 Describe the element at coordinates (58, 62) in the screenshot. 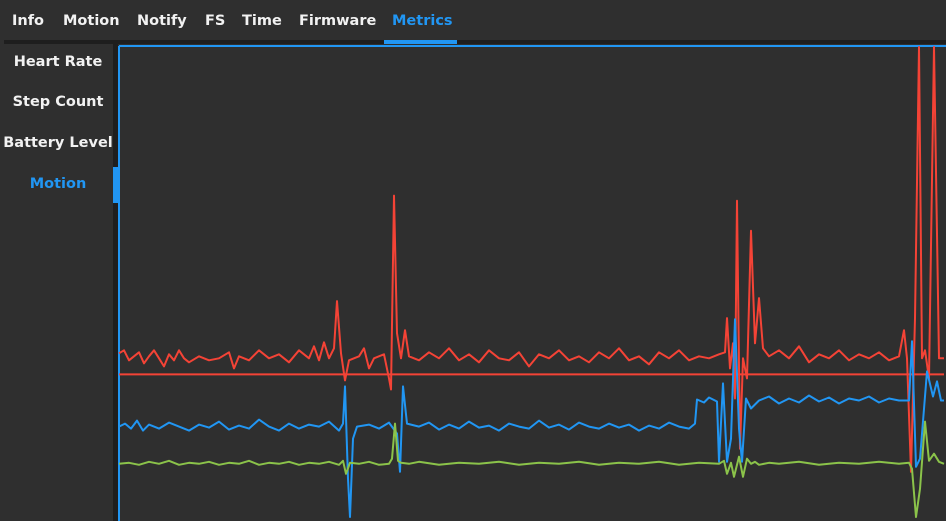

I see `sidebar-item-heart-rate: Heart Rate` at that location.